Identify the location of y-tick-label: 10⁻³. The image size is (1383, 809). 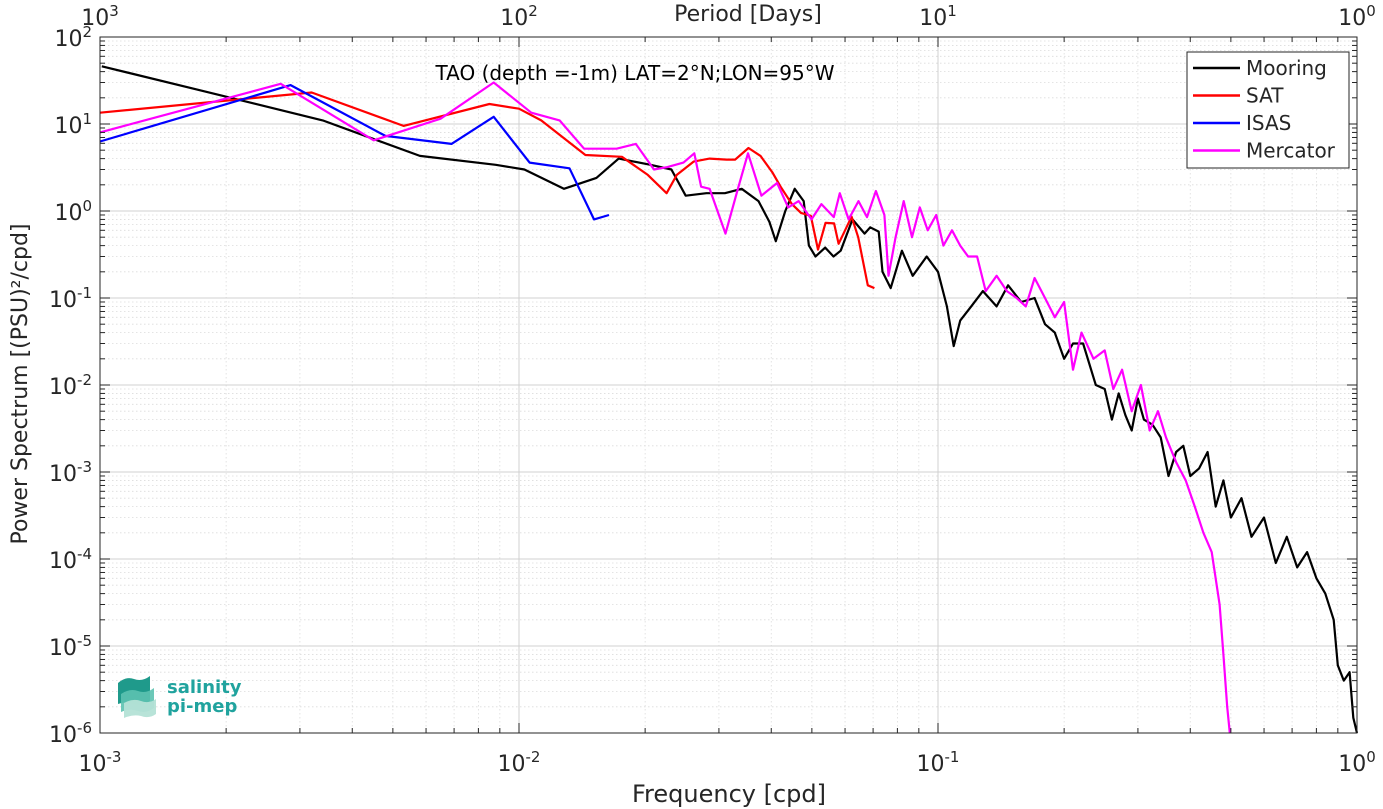
(70, 472).